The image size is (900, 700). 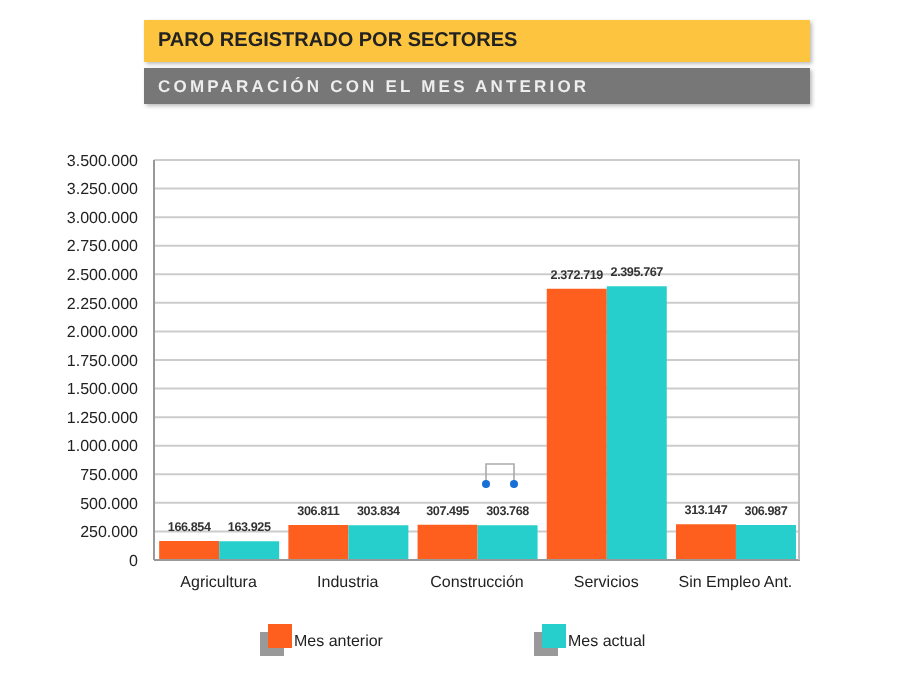 What do you see at coordinates (110, 503) in the screenshot?
I see `y-tick-label: 500.000` at bounding box center [110, 503].